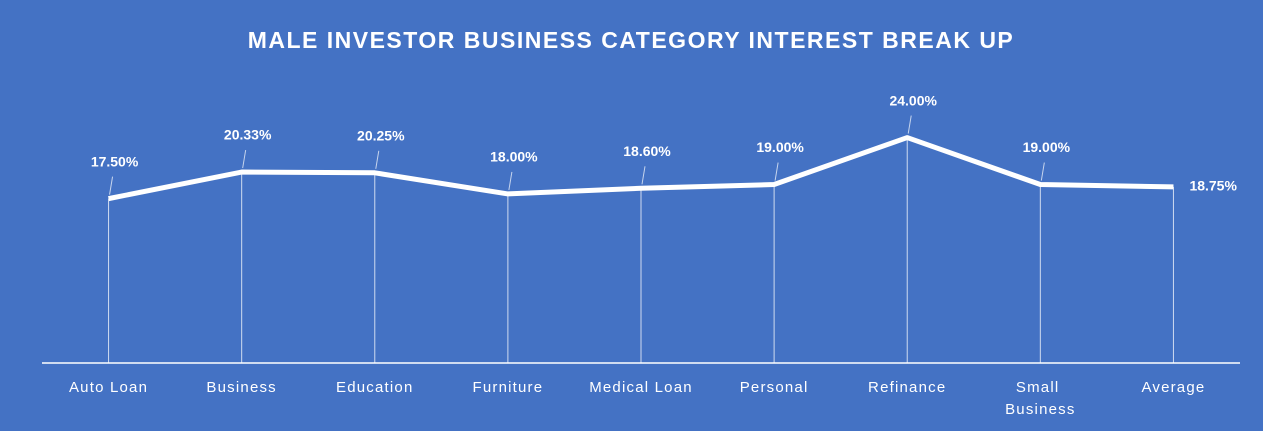 This screenshot has height=431, width=1263. I want to click on x-tick-label: Refinance, so click(907, 387).